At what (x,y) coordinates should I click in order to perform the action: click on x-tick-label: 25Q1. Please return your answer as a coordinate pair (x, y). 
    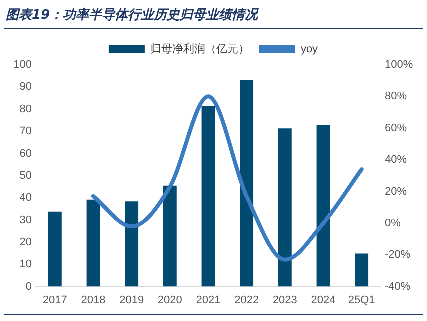
    Looking at the image, I should click on (362, 300).